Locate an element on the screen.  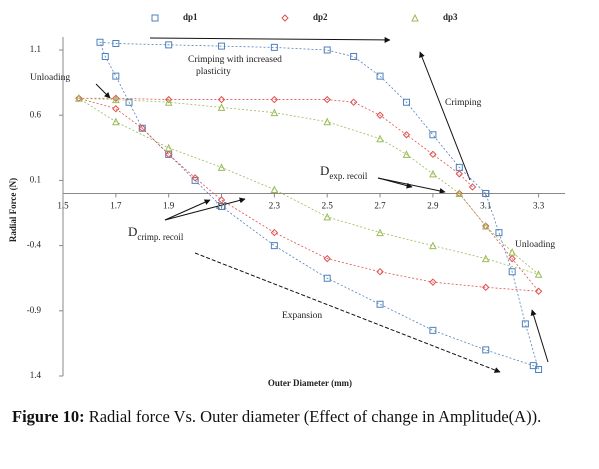
x-tick-label: 2.3 is located at coordinates (275, 206).